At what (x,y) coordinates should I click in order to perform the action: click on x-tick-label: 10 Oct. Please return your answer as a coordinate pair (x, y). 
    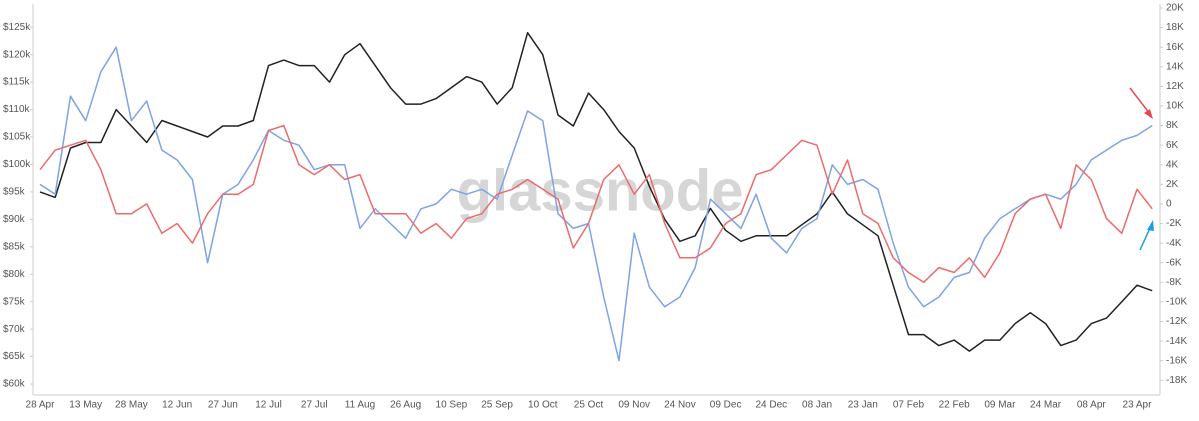
    Looking at the image, I should click on (543, 405).